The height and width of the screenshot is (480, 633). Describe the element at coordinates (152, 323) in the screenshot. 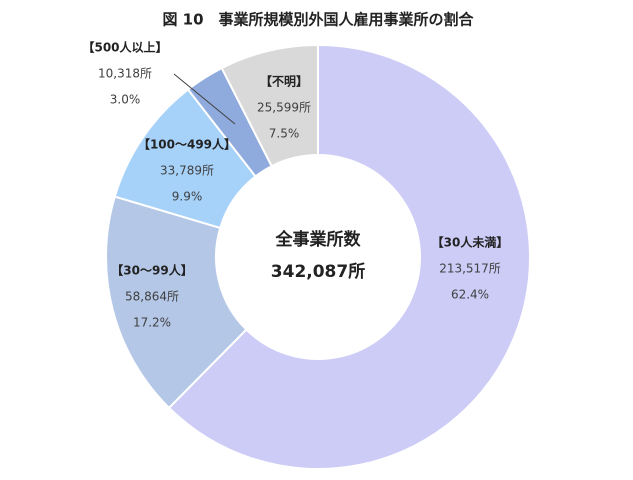

I see `segment-percent: 17.2%` at that location.